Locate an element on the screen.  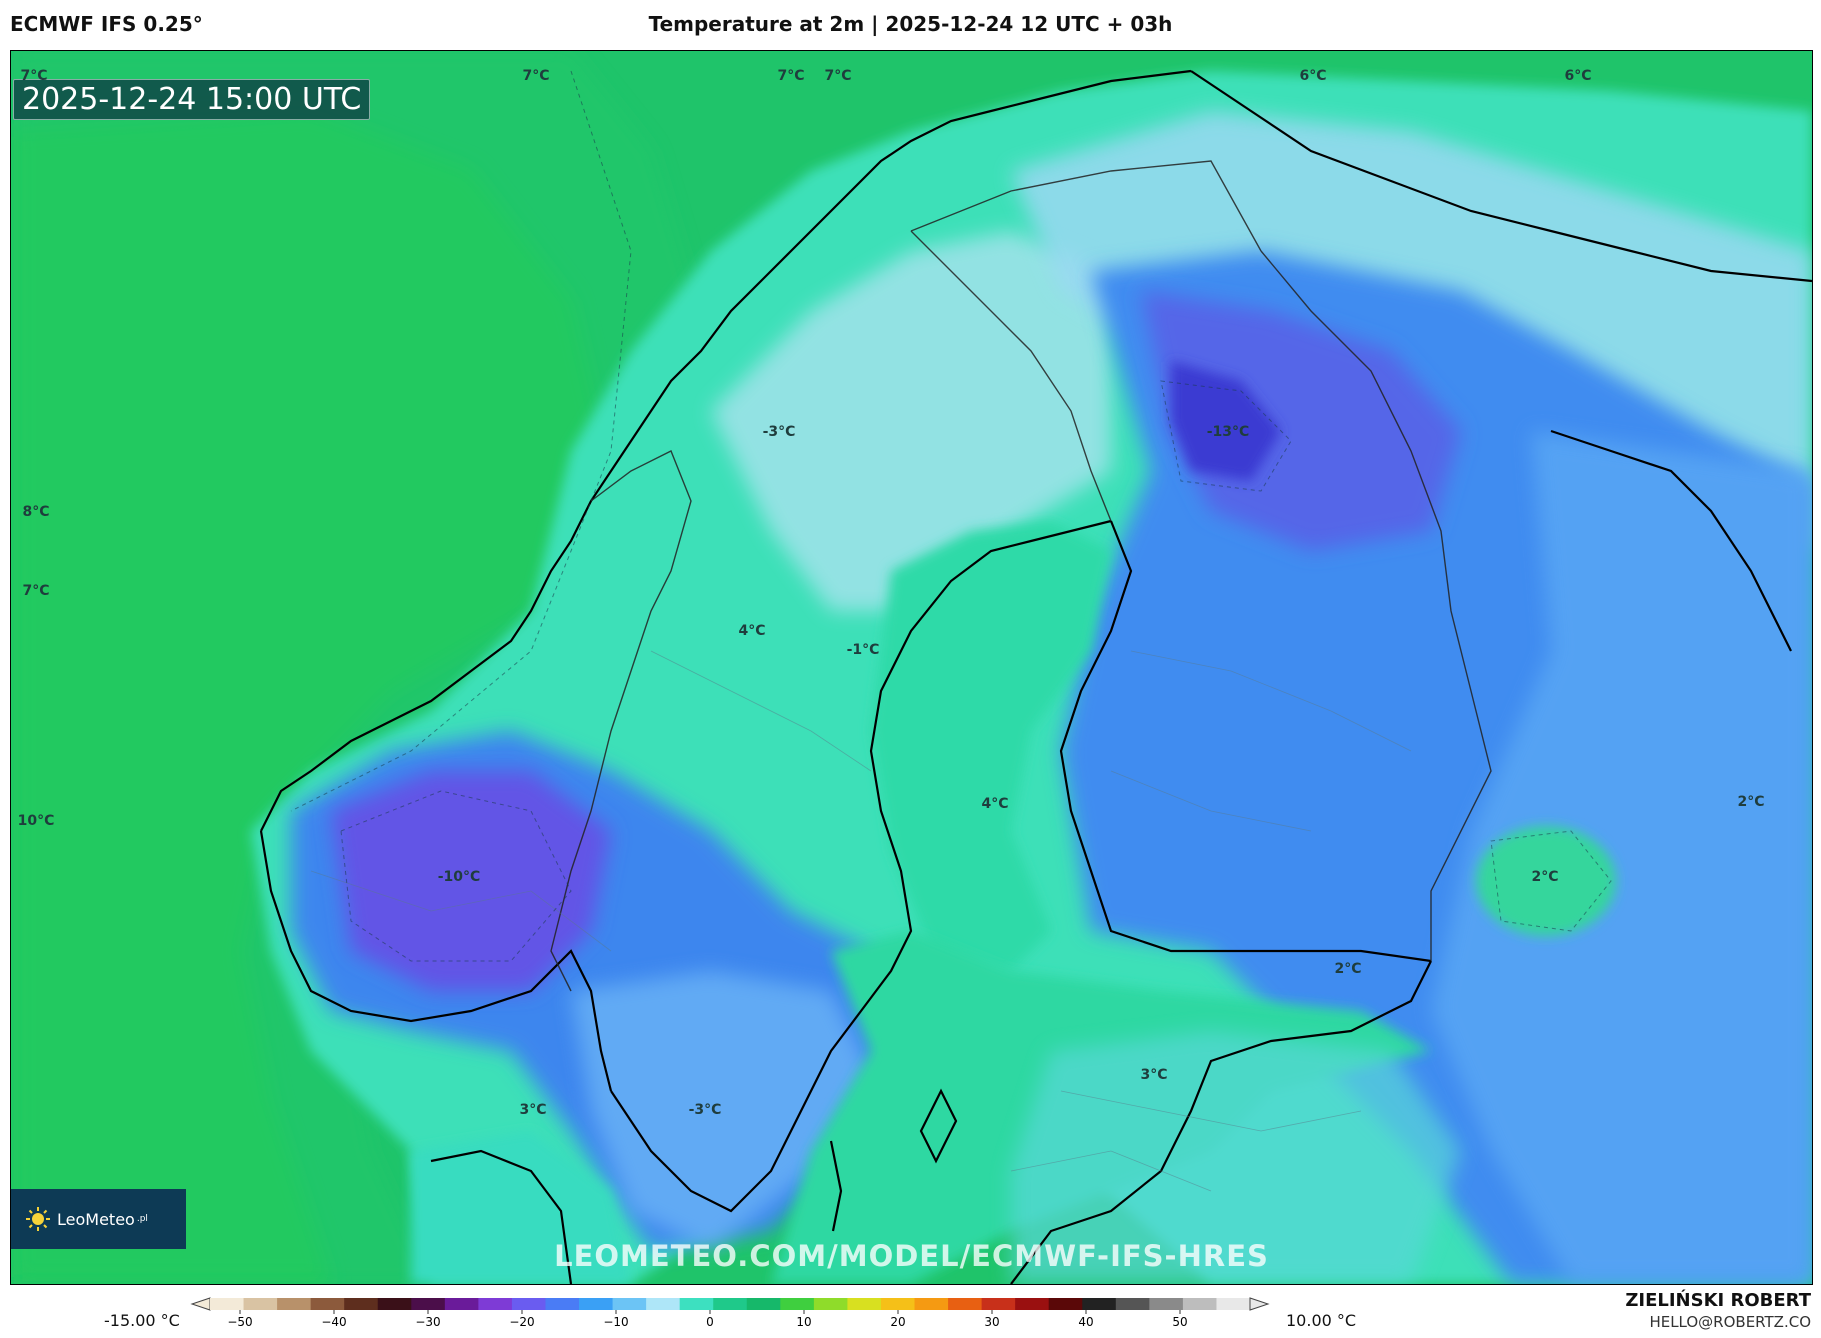
lake-ladoga is located at coordinates (1546, 881).